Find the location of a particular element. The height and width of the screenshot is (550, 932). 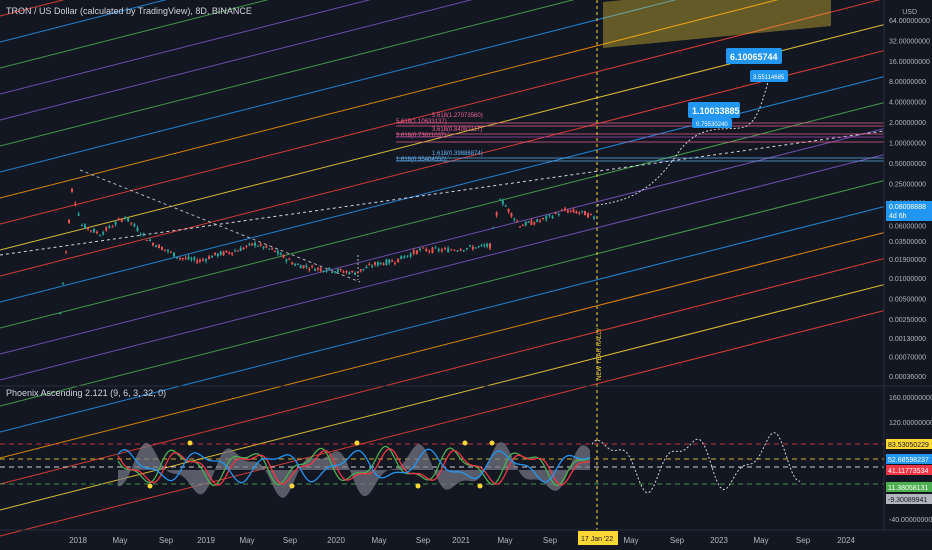

price-tick-label: 64.00000000 is located at coordinates (909, 21).